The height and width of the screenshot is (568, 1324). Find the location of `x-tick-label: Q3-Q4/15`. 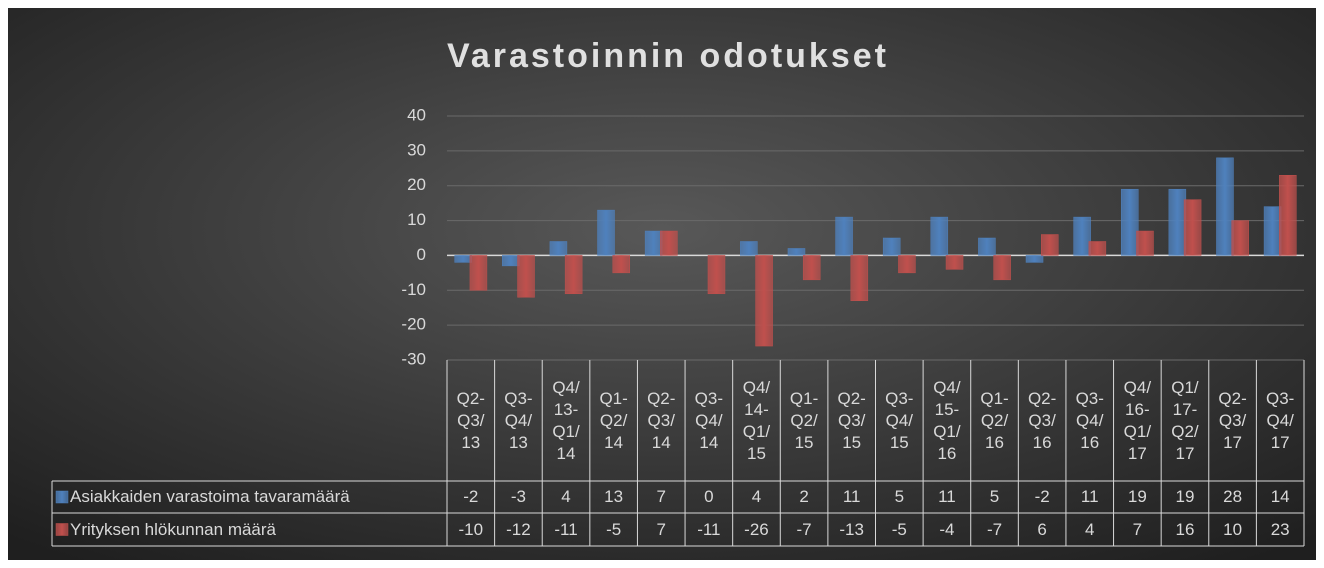

x-tick-label: Q3-Q4/15 is located at coordinates (900, 420).